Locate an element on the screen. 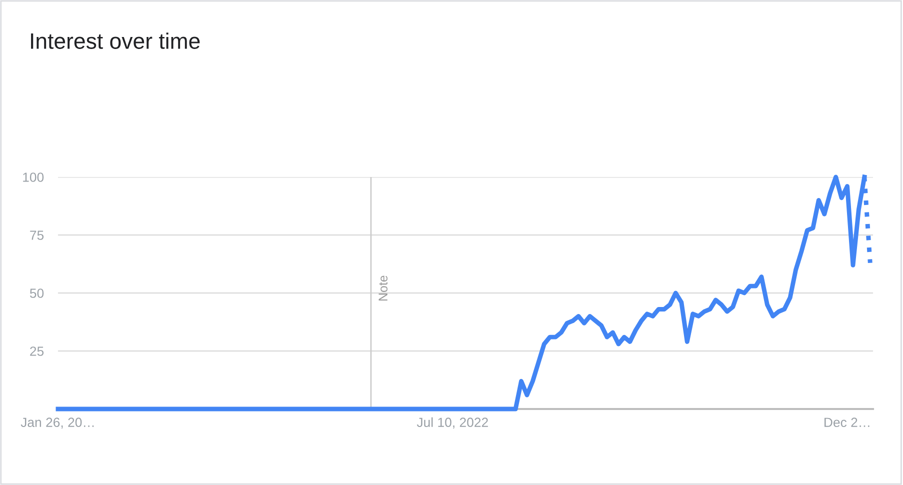  y-tick-label: 100 is located at coordinates (33, 177).